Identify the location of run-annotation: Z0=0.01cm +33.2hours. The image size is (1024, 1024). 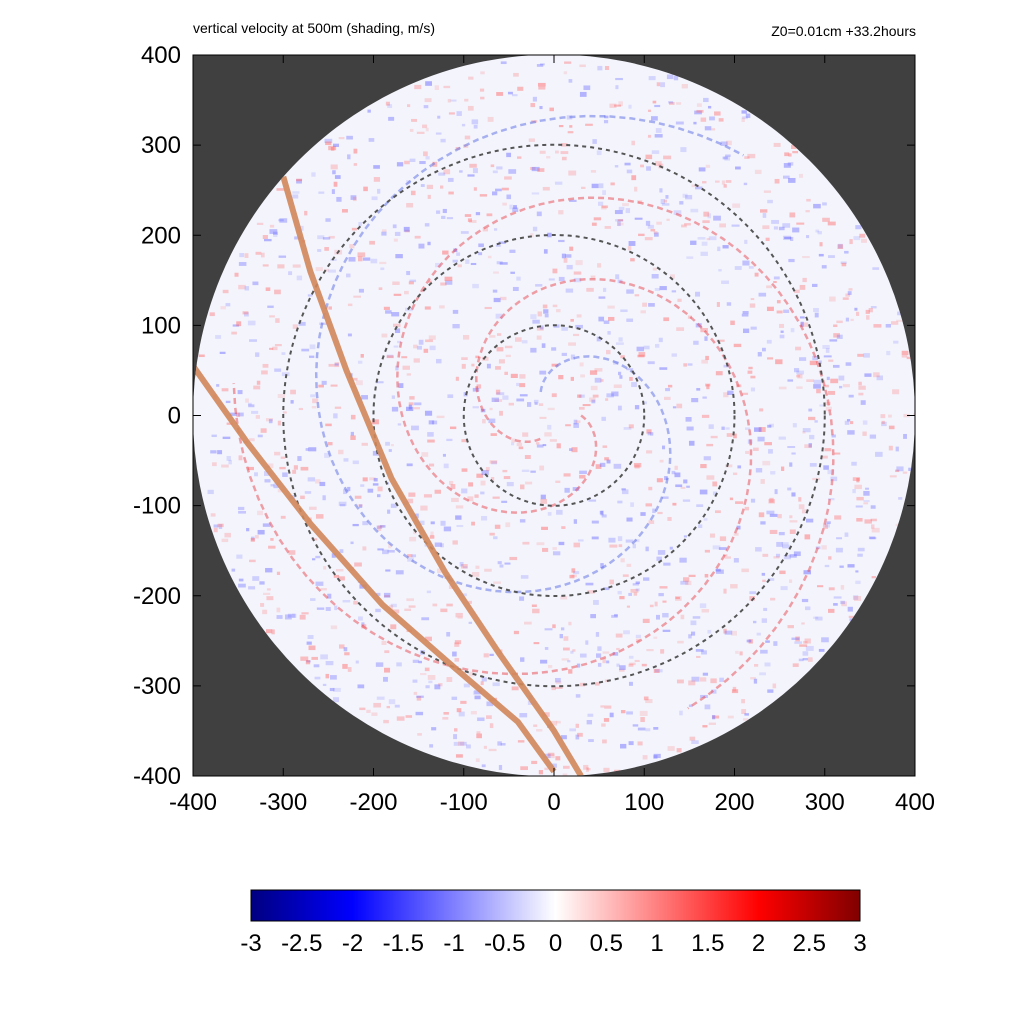
(843, 31).